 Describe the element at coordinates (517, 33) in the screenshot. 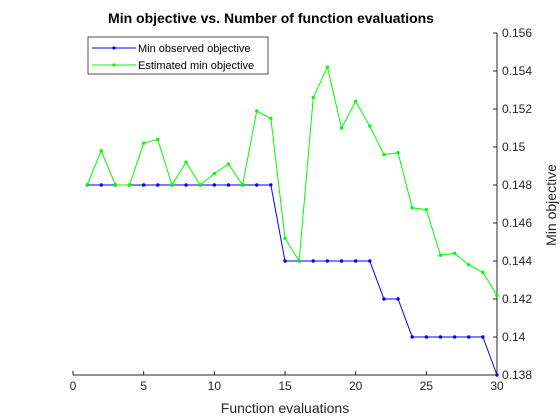

I see `y-tick-label: 0.156` at that location.